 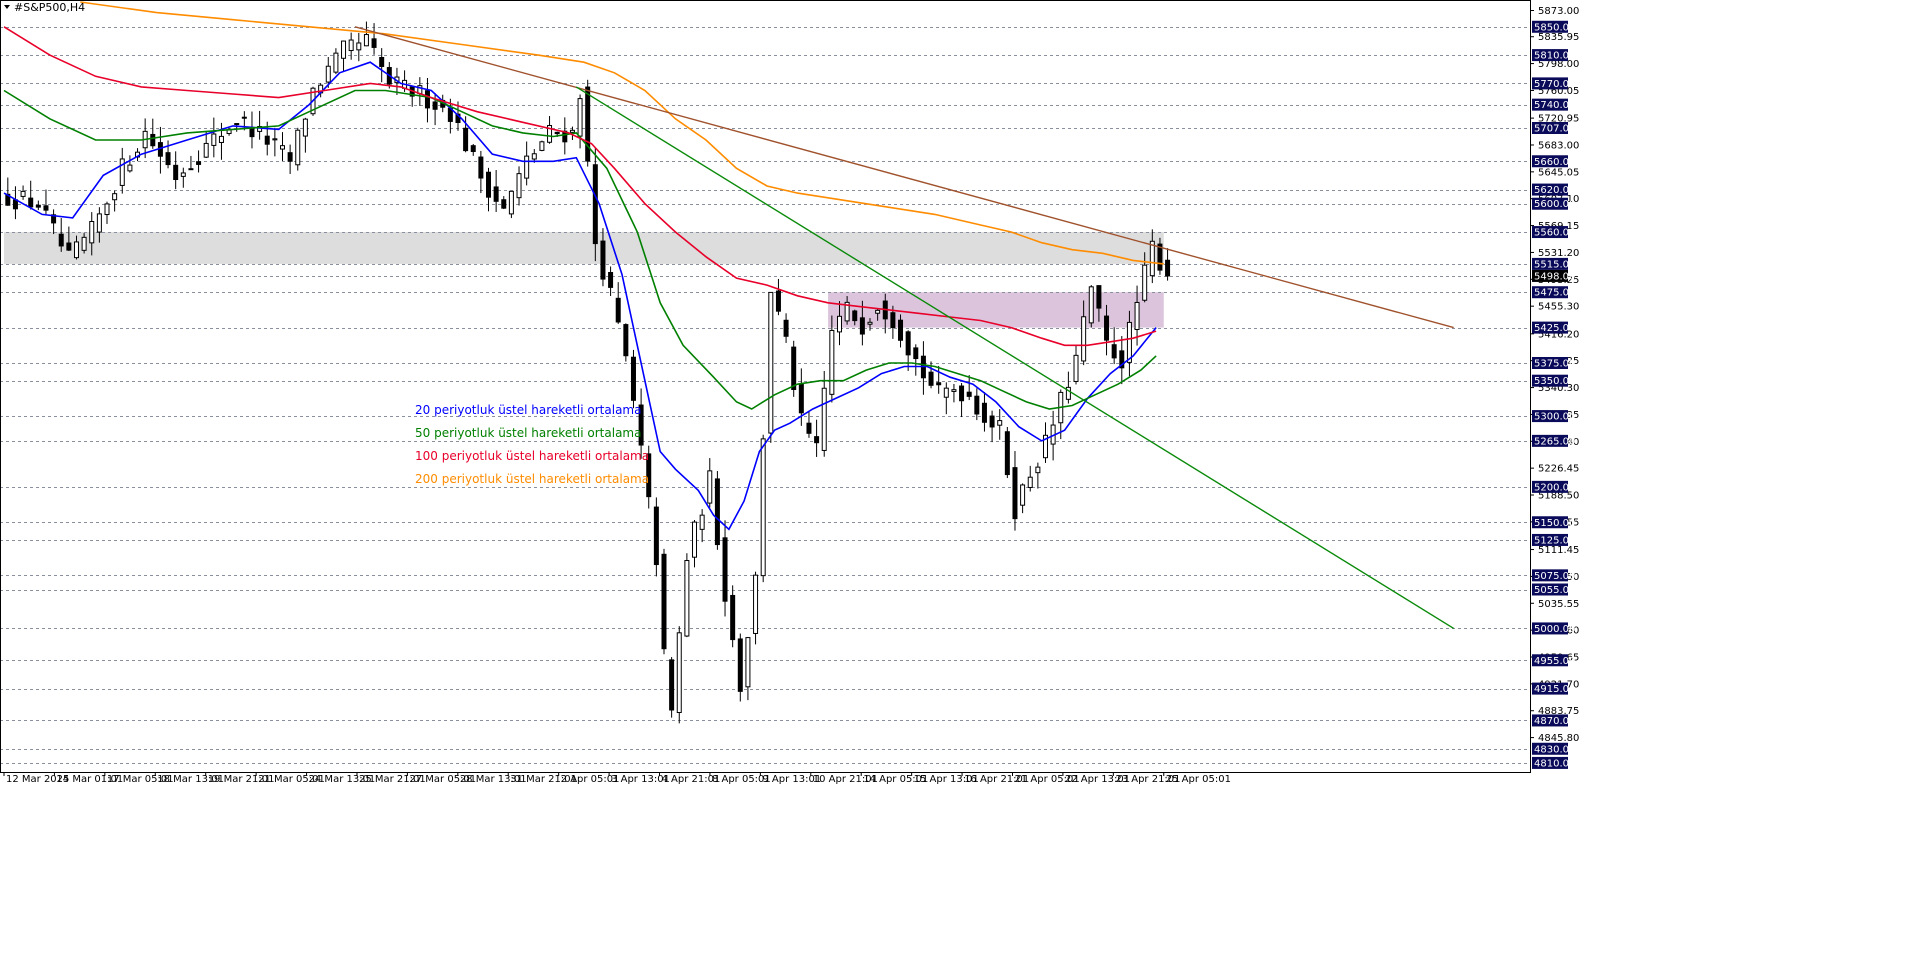 I want to click on y-tick-label: 5340.30, so click(x=1558, y=388).